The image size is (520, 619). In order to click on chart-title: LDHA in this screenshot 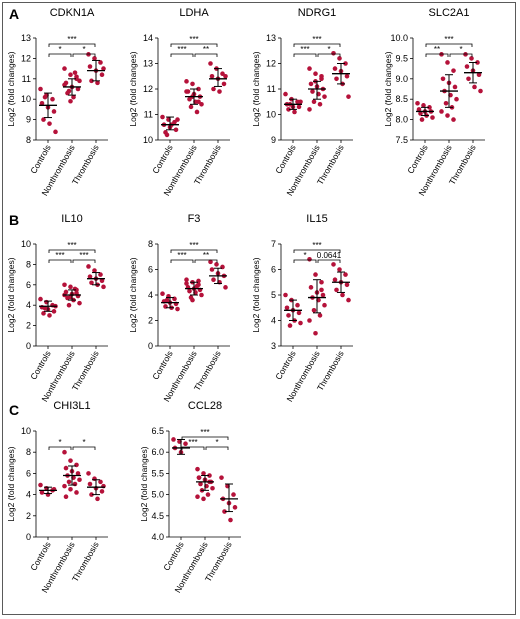, I will do `click(194, 13)`.